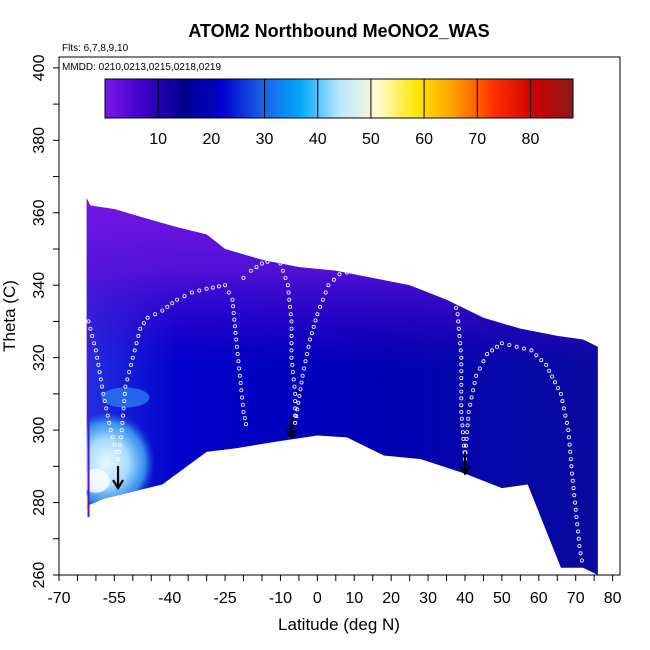 Image resolution: width=650 pixels, height=650 pixels. What do you see at coordinates (45, 321) in the screenshot?
I see `y-axis: 260 280 300 320 340 360 380 400` at bounding box center [45, 321].